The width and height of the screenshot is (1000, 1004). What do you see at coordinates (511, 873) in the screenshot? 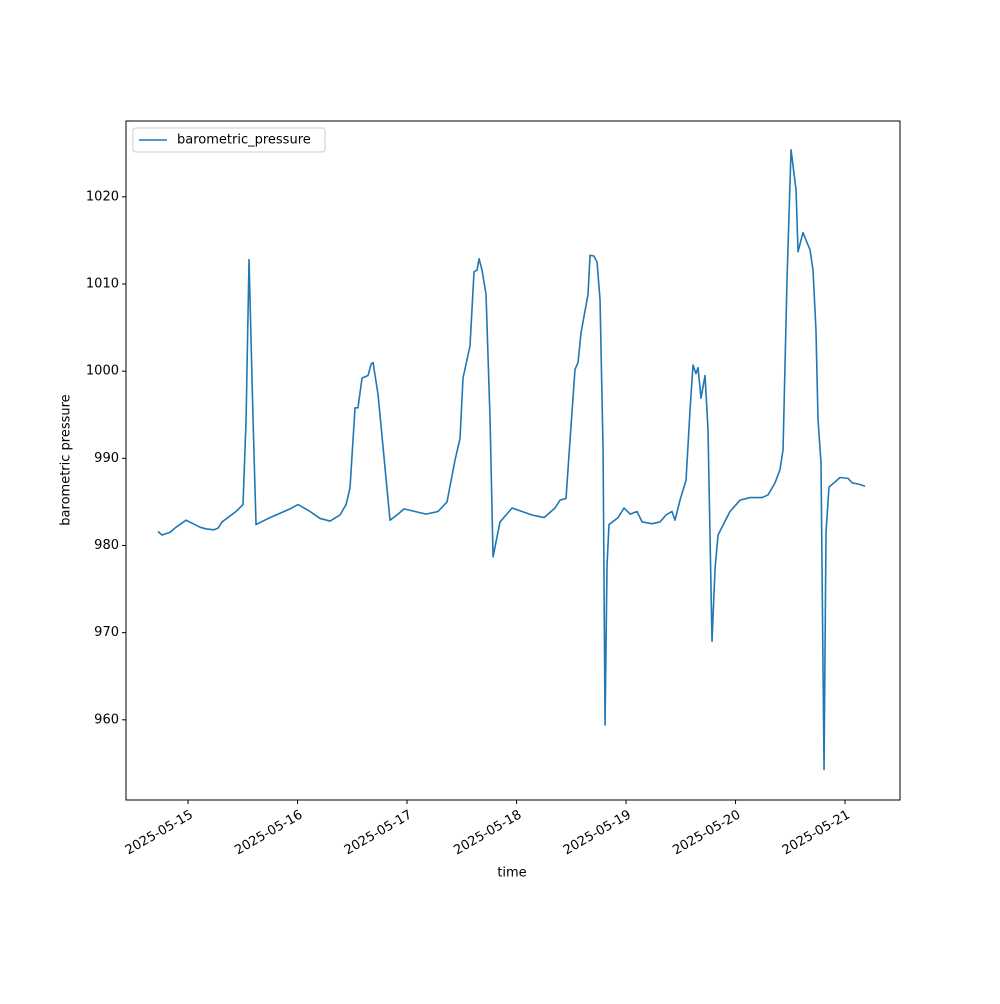
I see `x-axis-label: time` at bounding box center [511, 873].